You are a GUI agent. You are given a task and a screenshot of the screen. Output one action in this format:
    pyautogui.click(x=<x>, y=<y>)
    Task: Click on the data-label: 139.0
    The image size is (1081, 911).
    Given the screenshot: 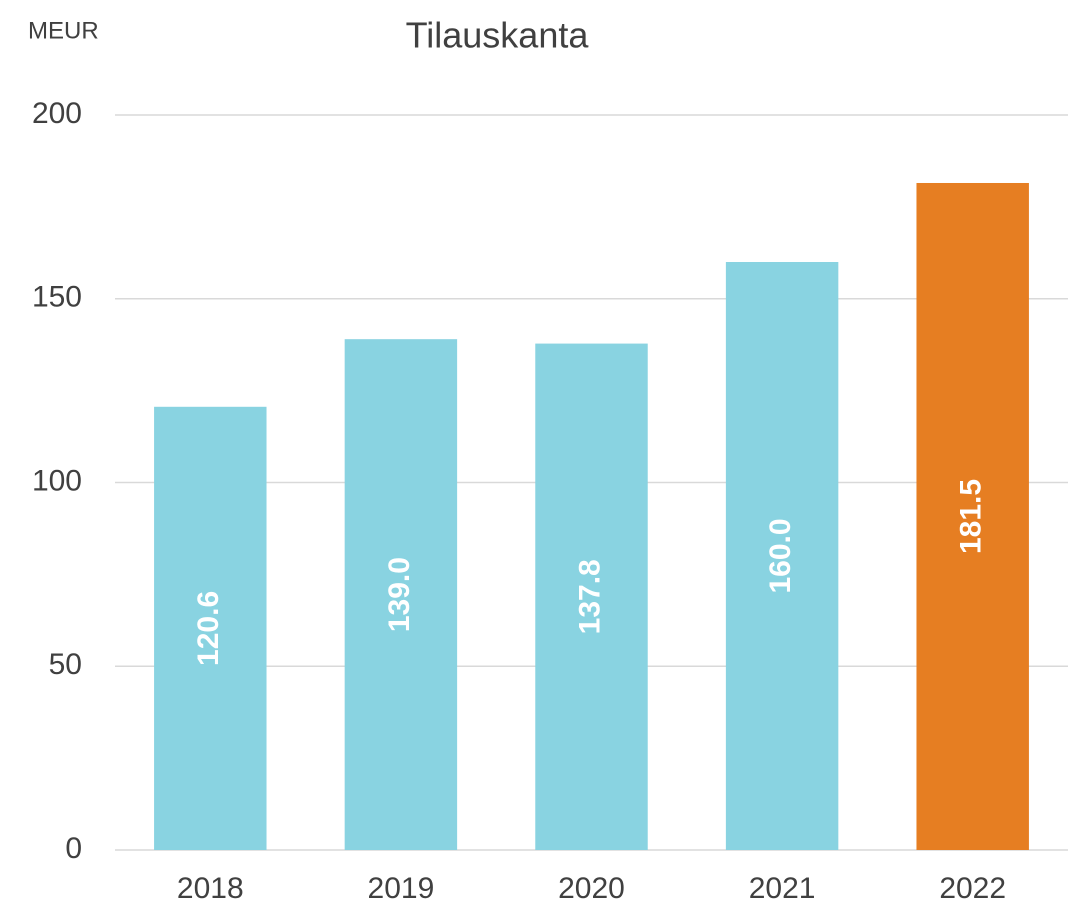 What is the action you would take?
    pyautogui.click(x=399, y=594)
    